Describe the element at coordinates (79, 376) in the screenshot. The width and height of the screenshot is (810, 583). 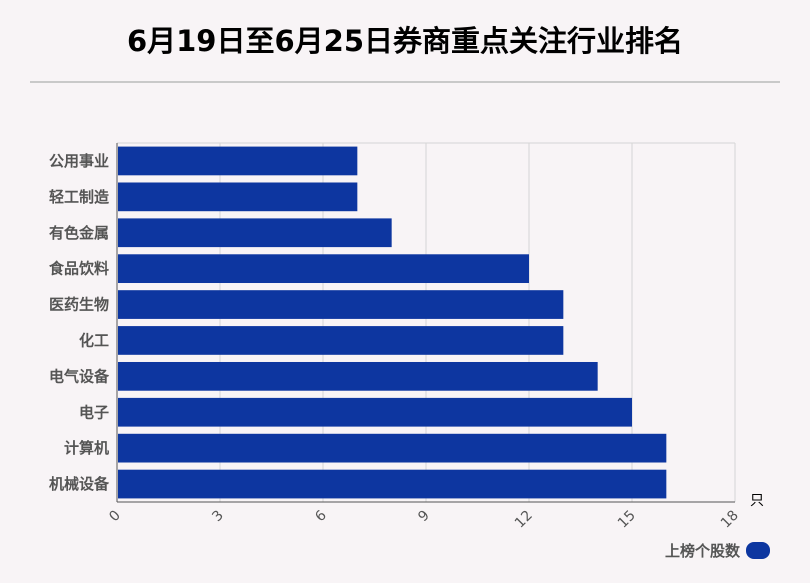
I see `category-label: 电气设备` at that location.